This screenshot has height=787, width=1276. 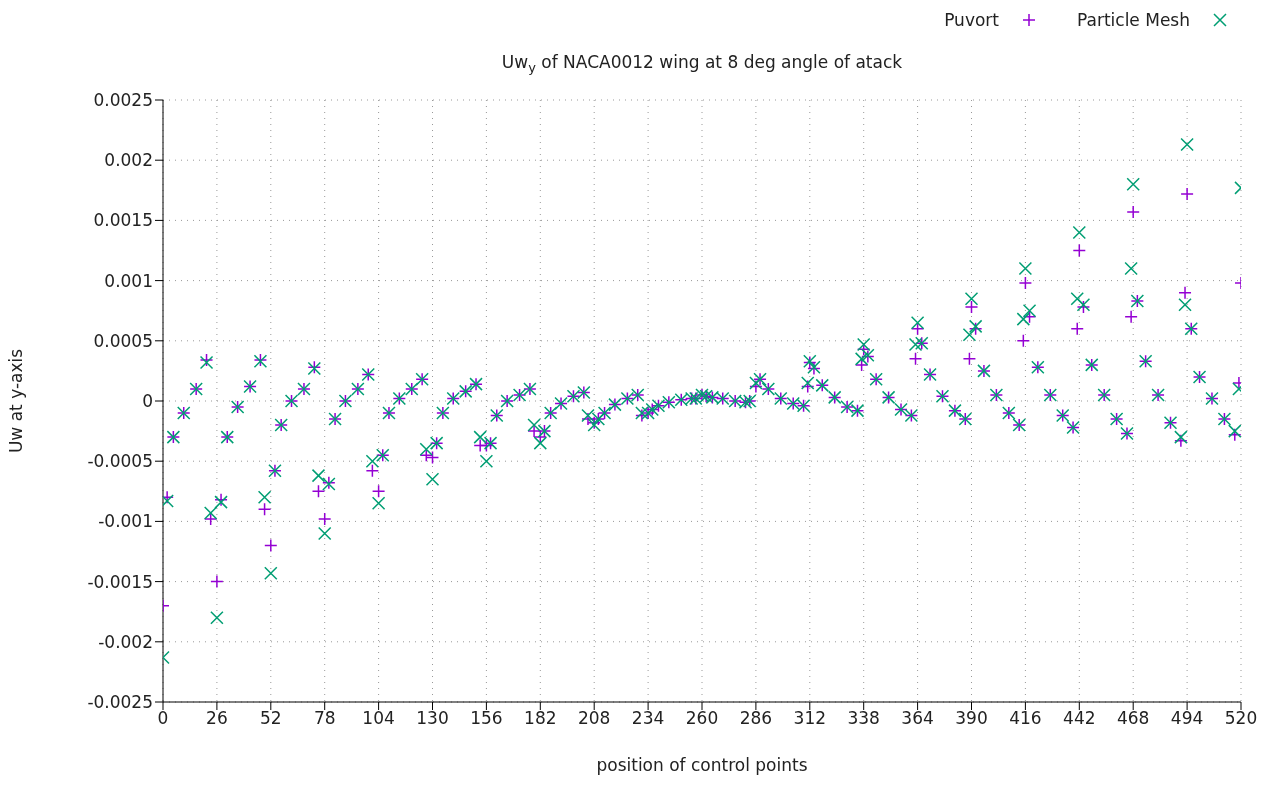 I want to click on y-tick-label: -0.001, so click(x=125, y=521).